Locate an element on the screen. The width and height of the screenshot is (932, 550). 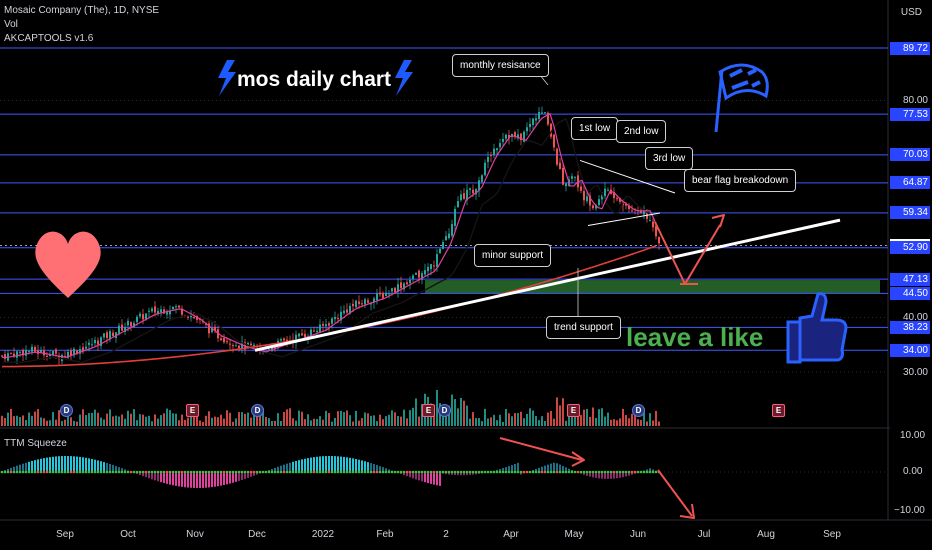
time-label: Nov is located at coordinates (195, 534).